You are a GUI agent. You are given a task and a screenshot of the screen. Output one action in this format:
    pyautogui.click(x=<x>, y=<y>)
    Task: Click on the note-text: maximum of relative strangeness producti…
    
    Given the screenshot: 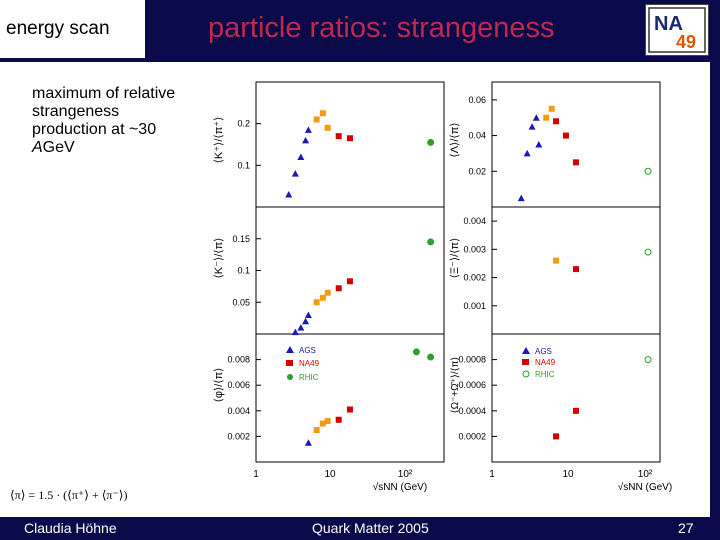 What is the action you would take?
    pyautogui.click(x=114, y=121)
    